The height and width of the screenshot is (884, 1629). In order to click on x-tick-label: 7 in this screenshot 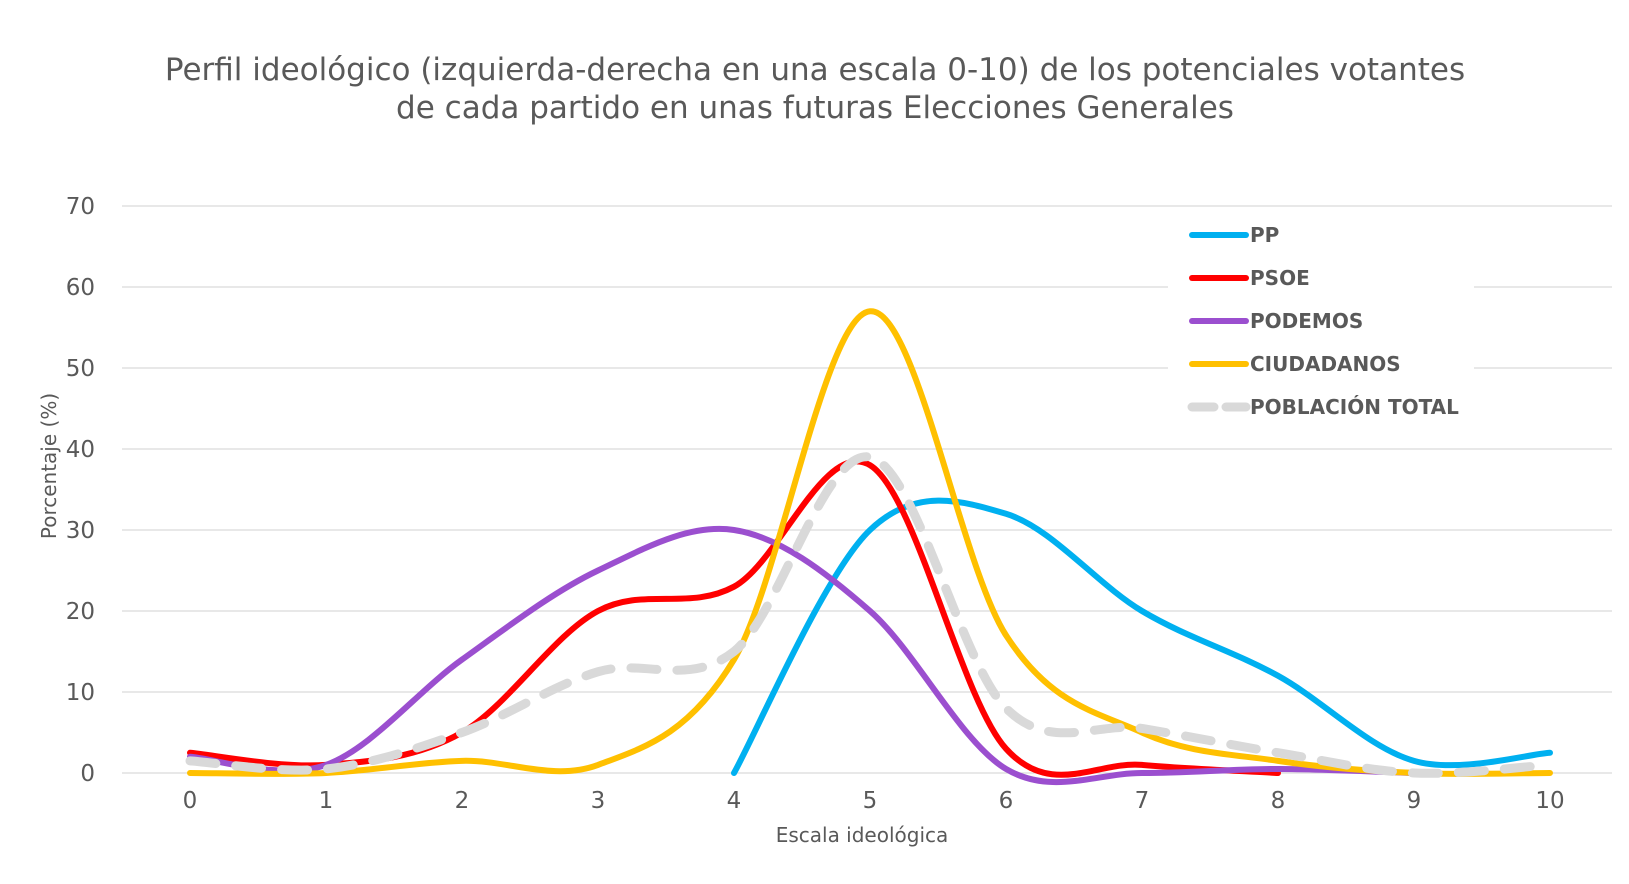, I will do `click(1142, 801)`.